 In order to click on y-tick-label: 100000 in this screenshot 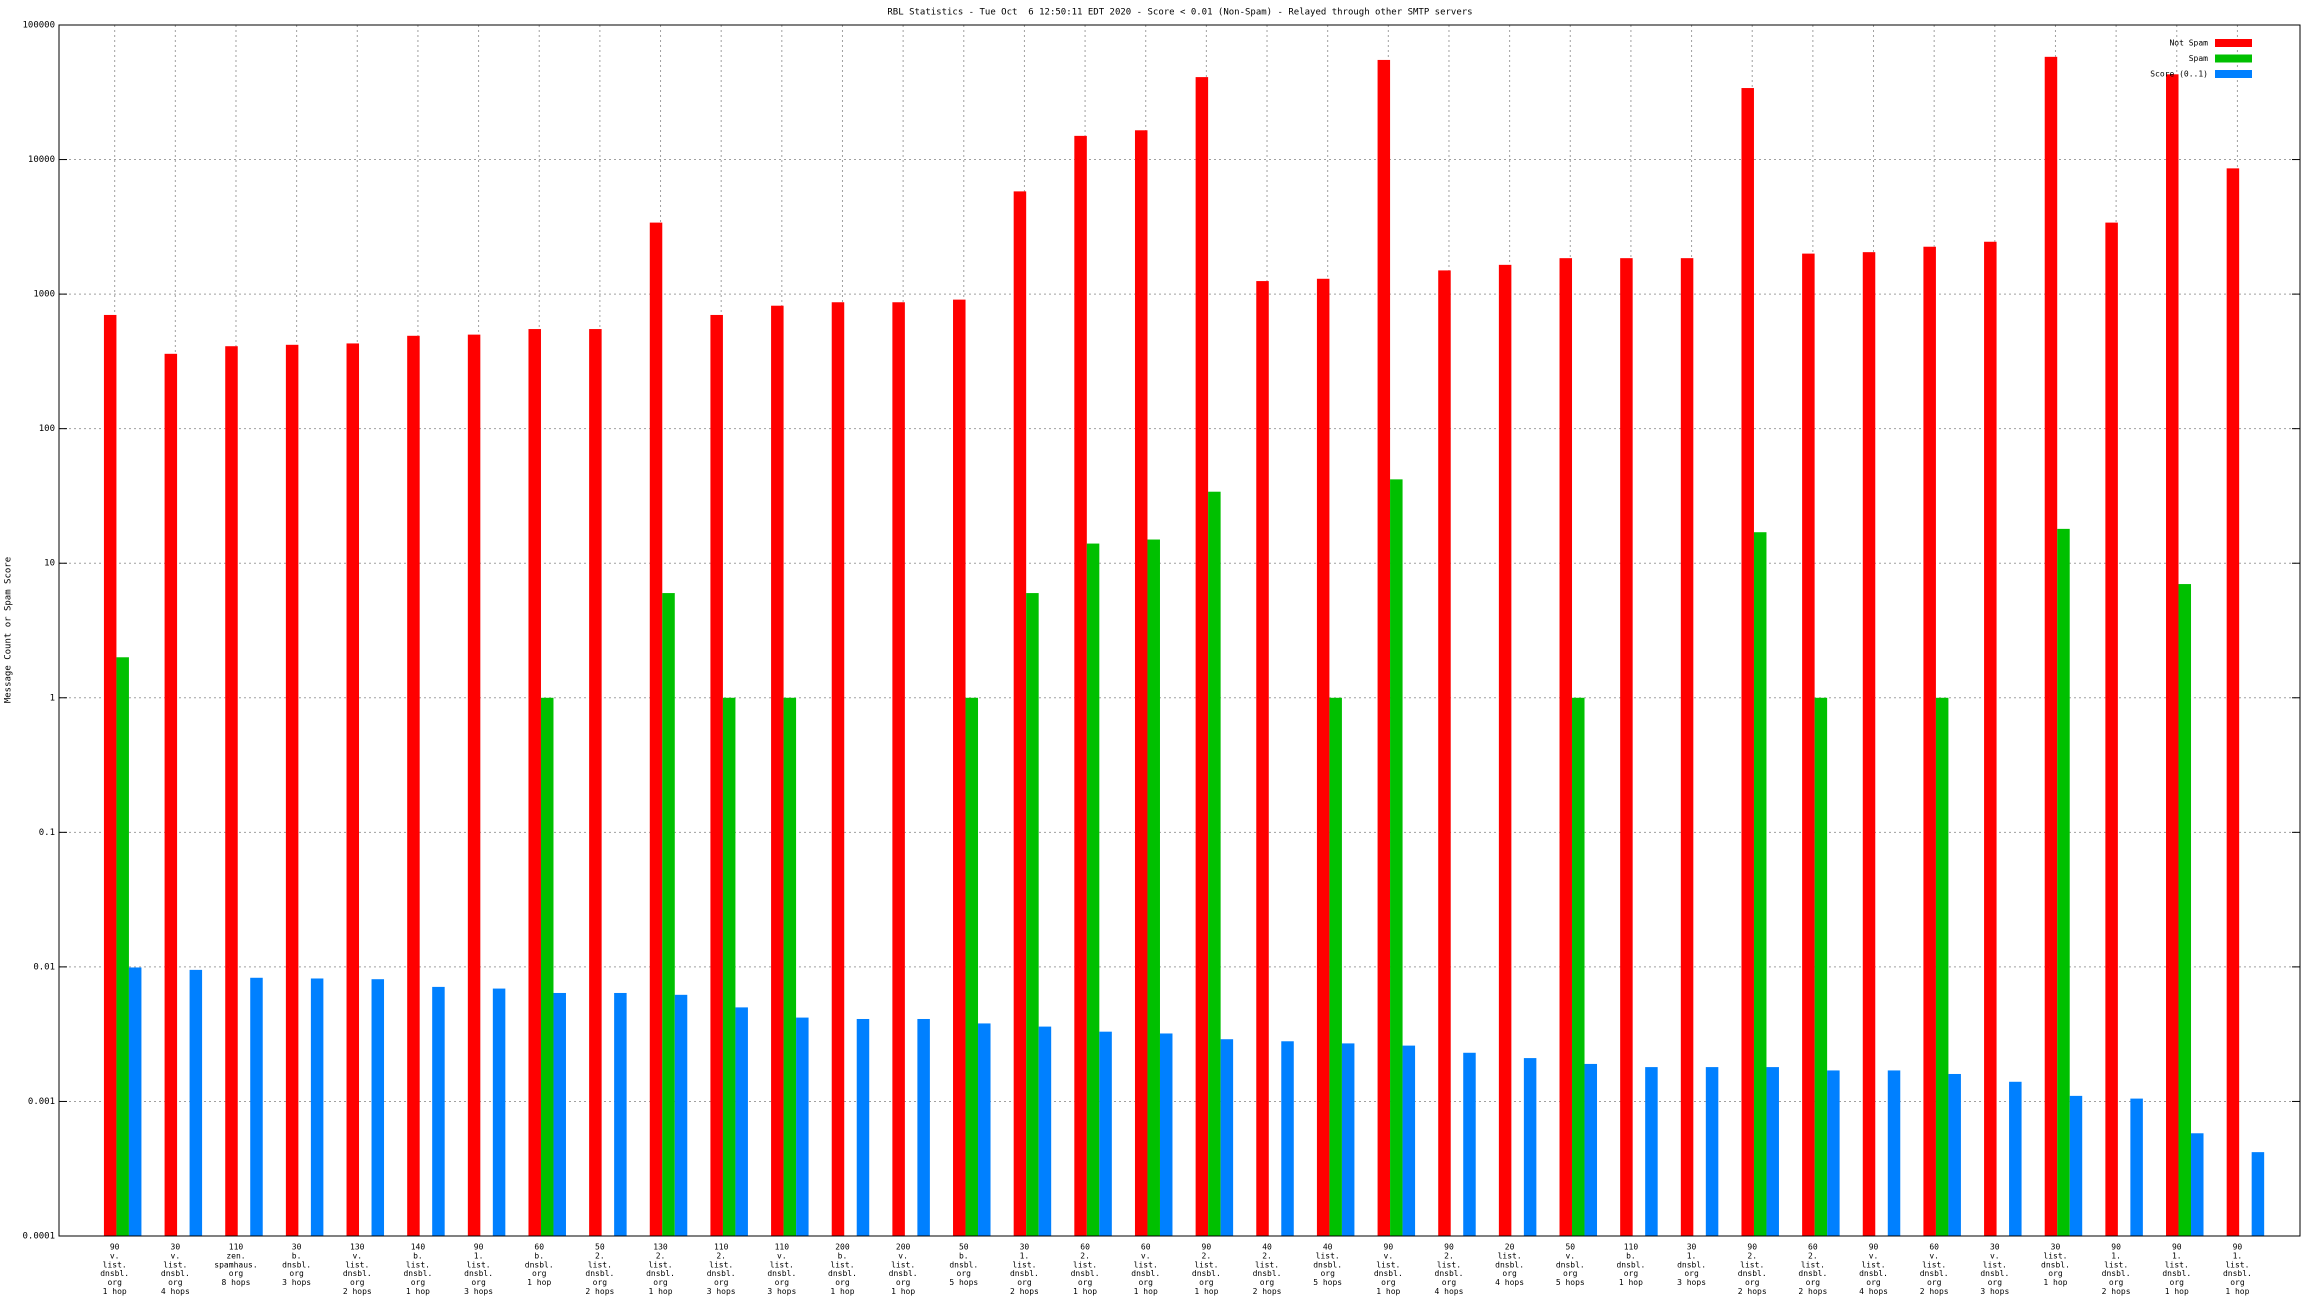, I will do `click(38, 26)`.